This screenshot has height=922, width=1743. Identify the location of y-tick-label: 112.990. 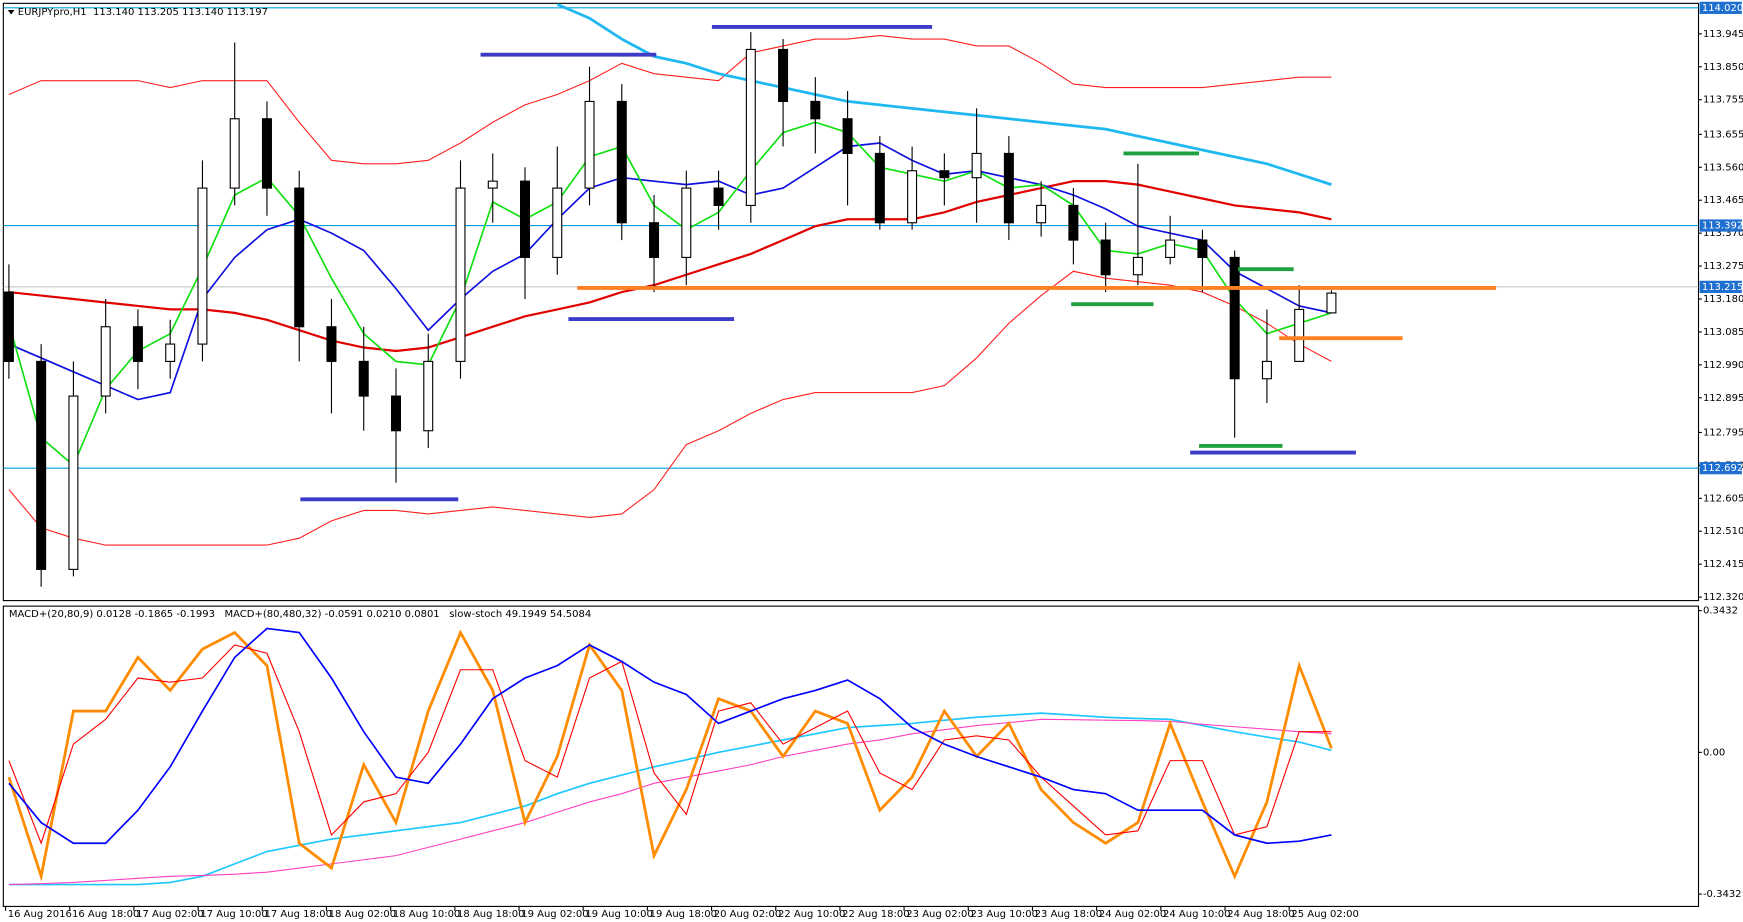
(1723, 365).